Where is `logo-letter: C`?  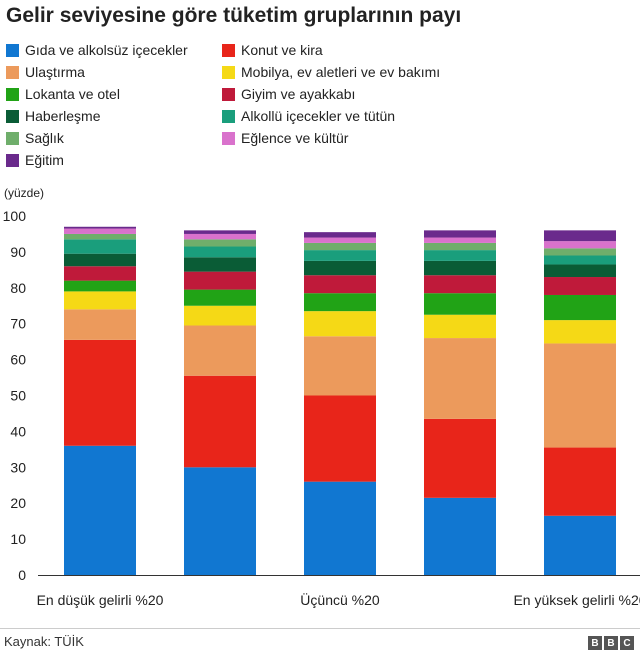
logo-letter: C is located at coordinates (627, 643).